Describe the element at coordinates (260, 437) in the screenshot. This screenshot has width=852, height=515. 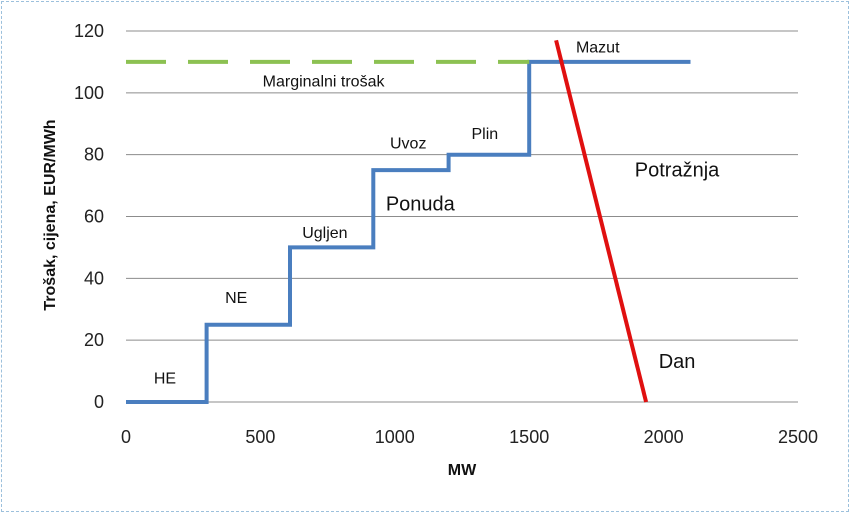
I see `x-tick-label: 500` at that location.